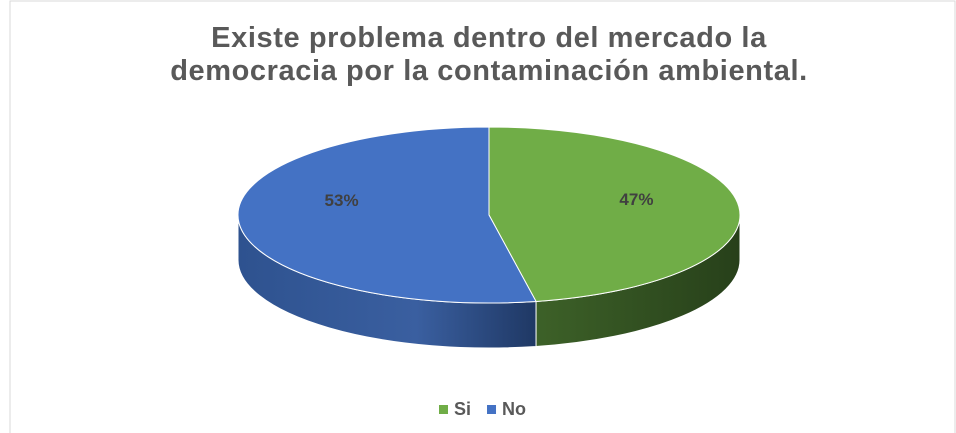 Image resolution: width=956 pixels, height=433 pixels. Describe the element at coordinates (514, 409) in the screenshot. I see `legend-label: No` at that location.